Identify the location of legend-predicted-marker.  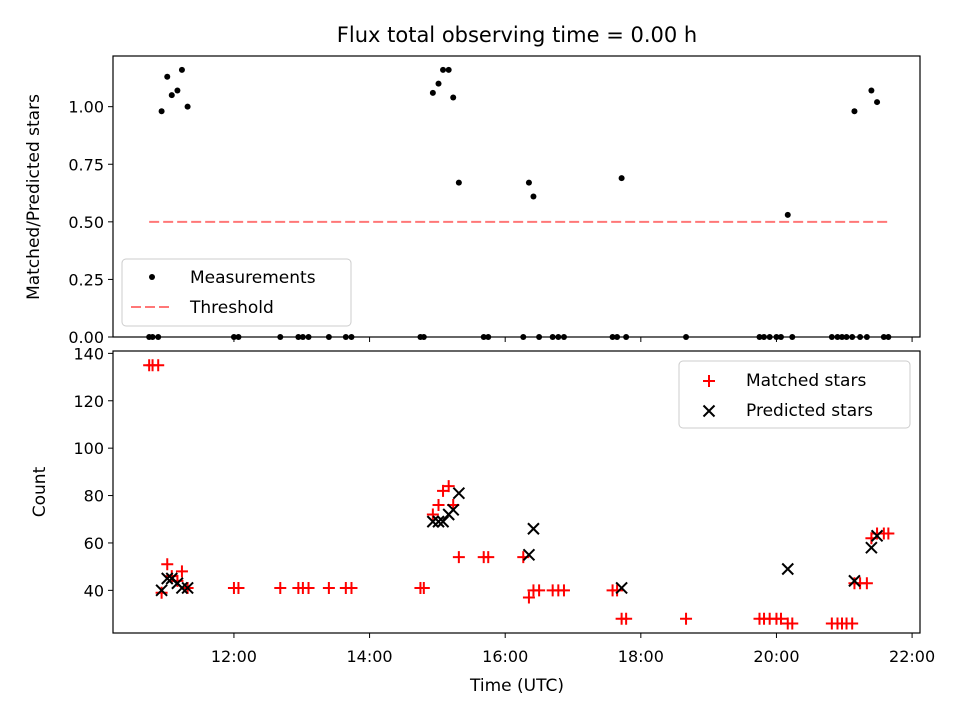
(709, 411).